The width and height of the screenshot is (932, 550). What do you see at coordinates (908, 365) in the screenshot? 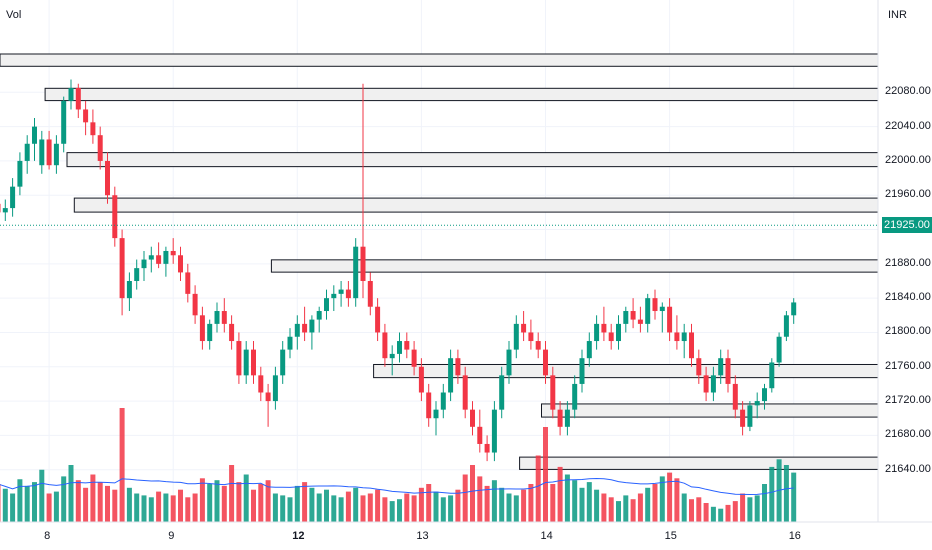
I see `price-tick-label: 21760.00` at bounding box center [908, 365].